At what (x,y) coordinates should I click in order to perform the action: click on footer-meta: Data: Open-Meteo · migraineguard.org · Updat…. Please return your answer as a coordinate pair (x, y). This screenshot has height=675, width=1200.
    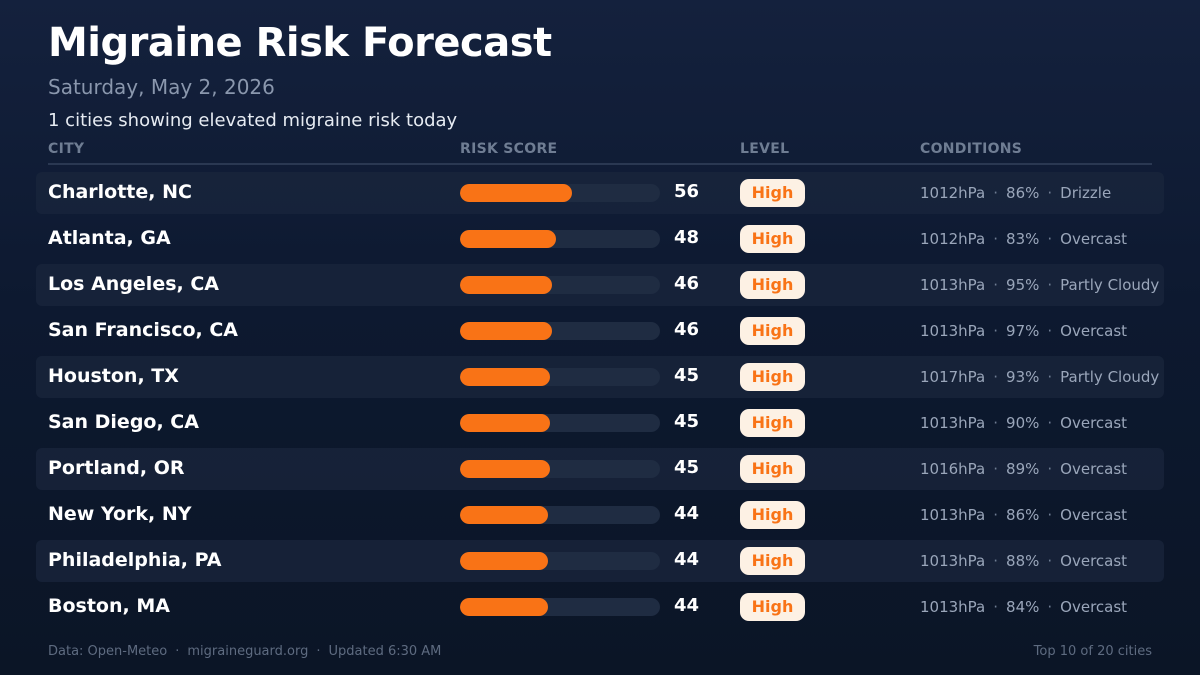
    Looking at the image, I should click on (244, 651).